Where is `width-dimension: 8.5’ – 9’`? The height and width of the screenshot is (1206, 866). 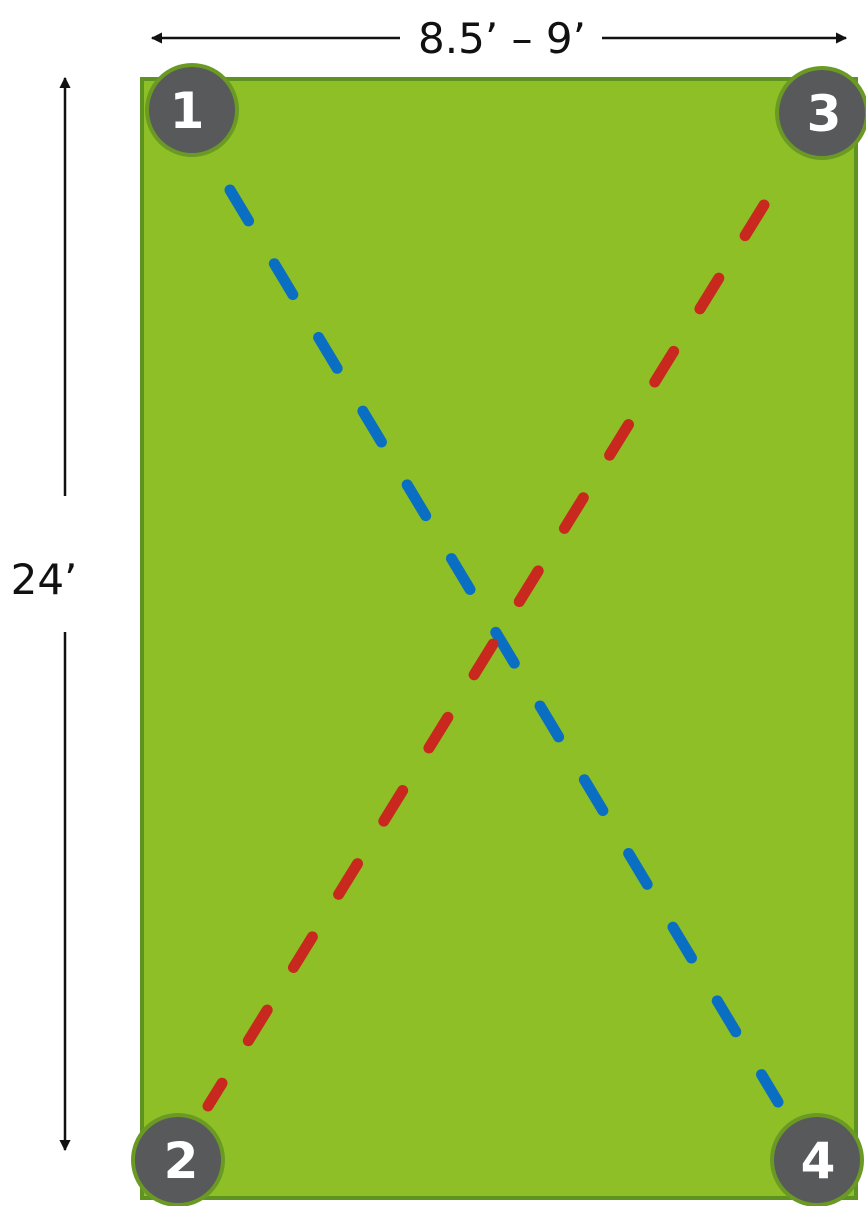 width-dimension: 8.5’ – 9’ is located at coordinates (499, 38).